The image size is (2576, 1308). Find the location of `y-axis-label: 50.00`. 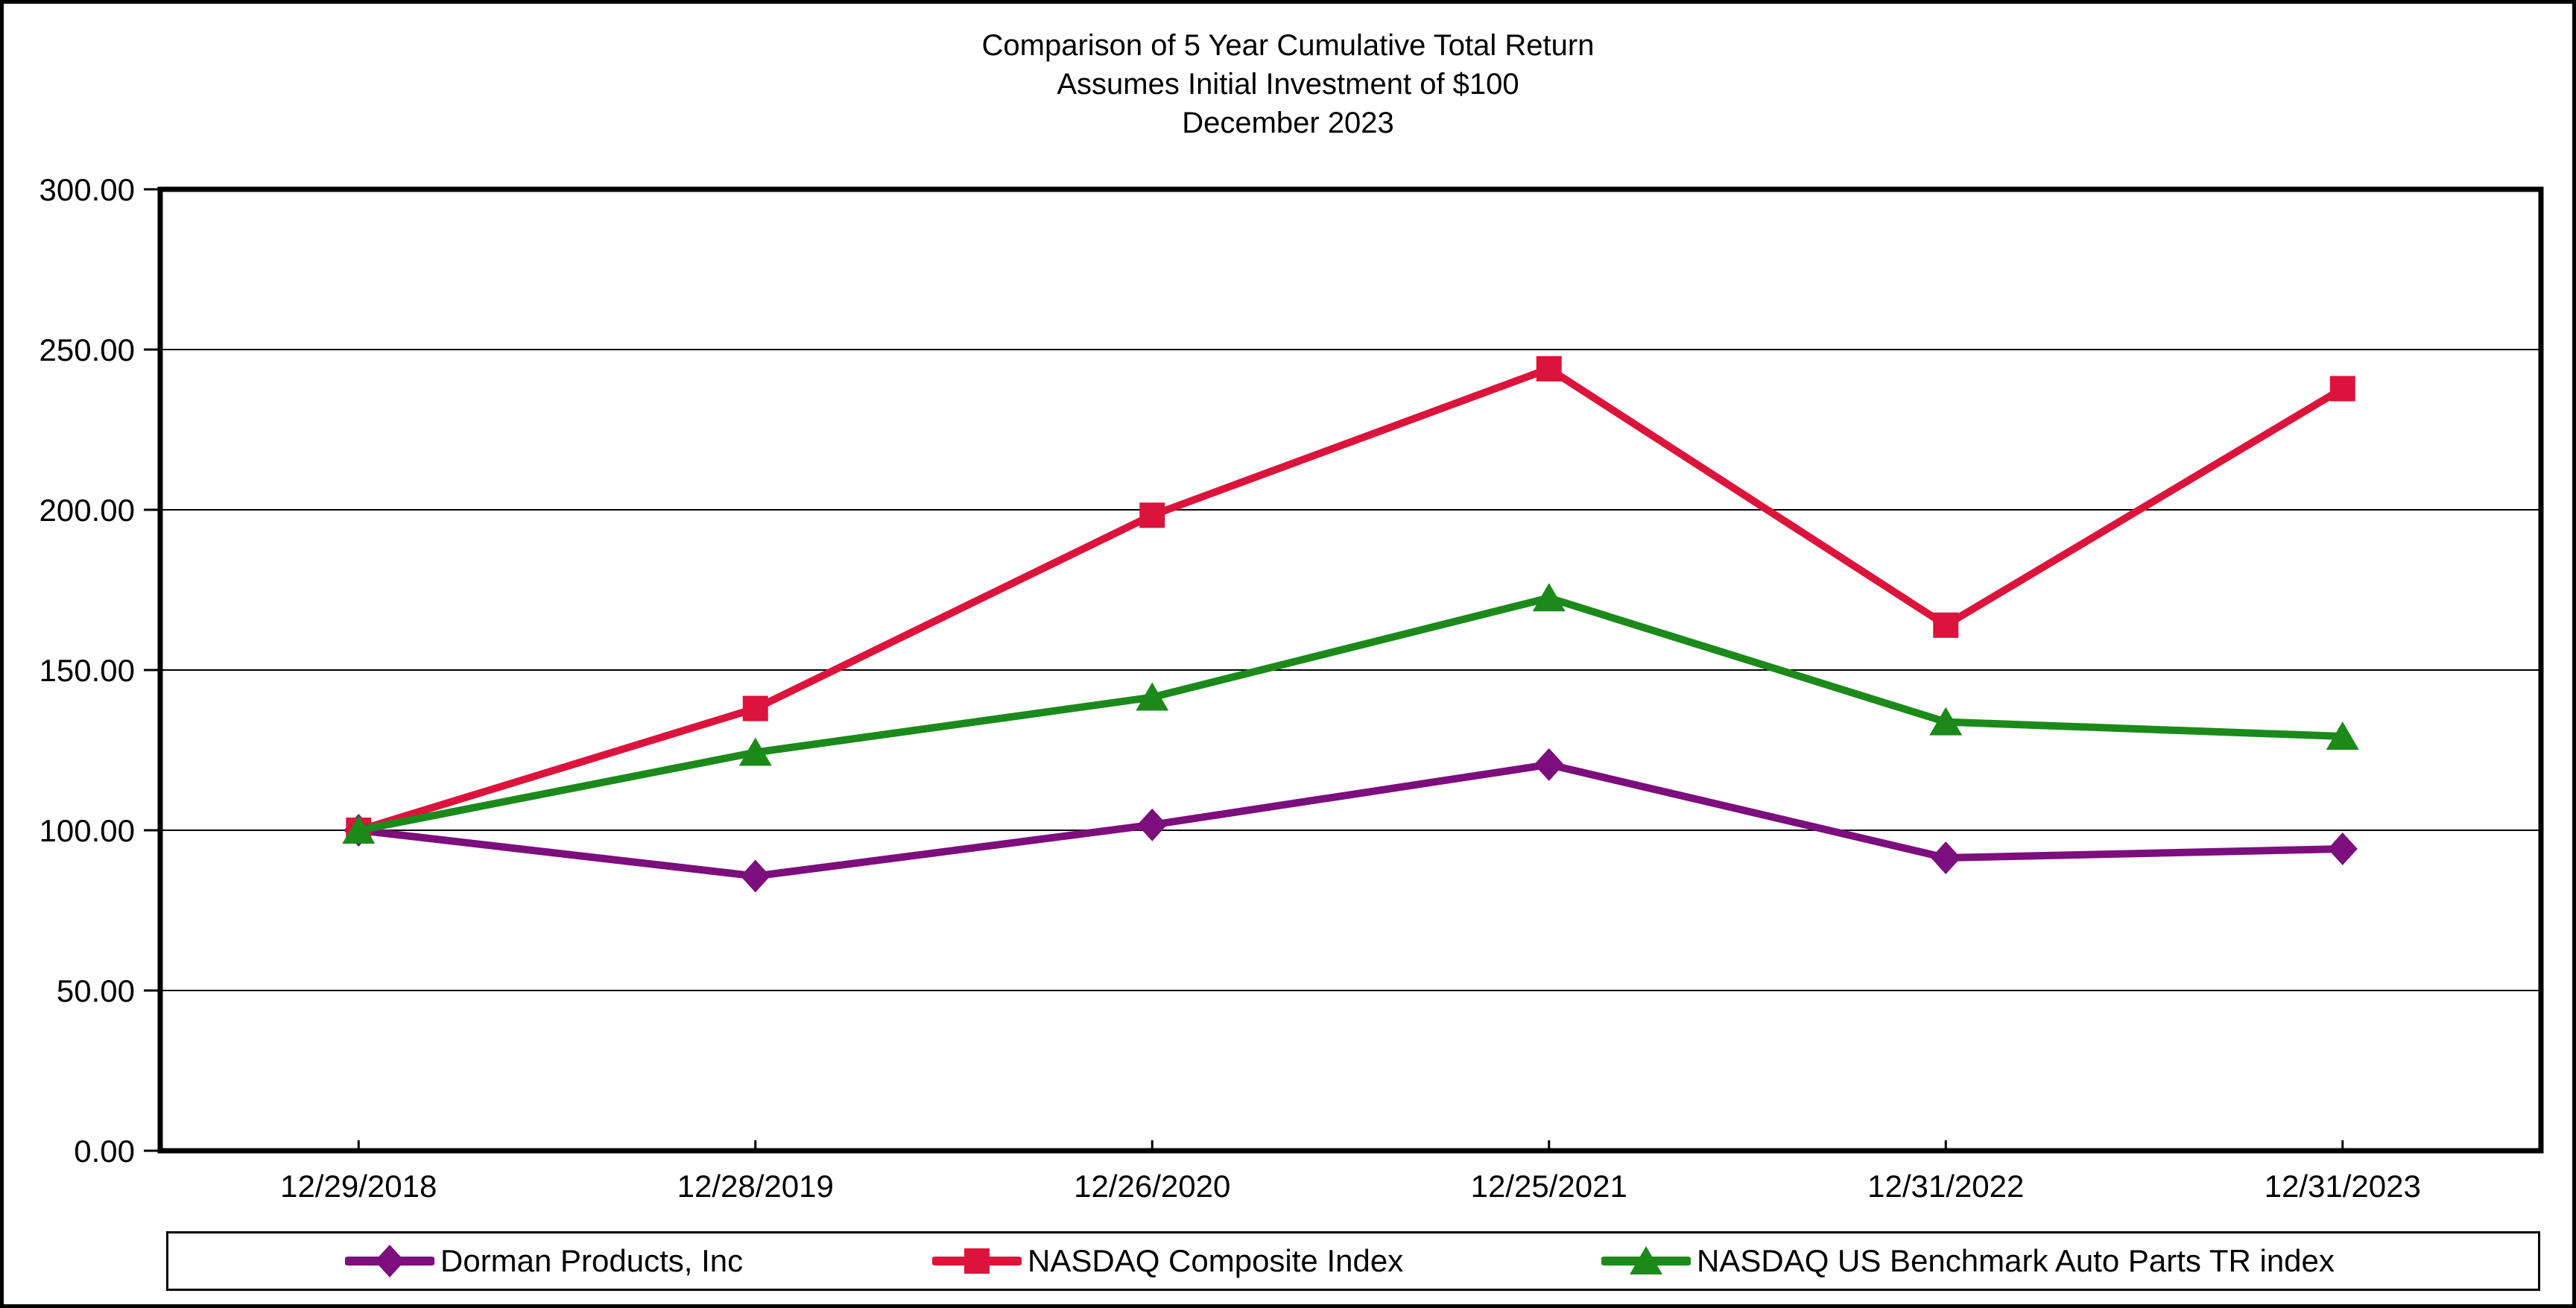

y-axis-label: 50.00 is located at coordinates (96, 990).